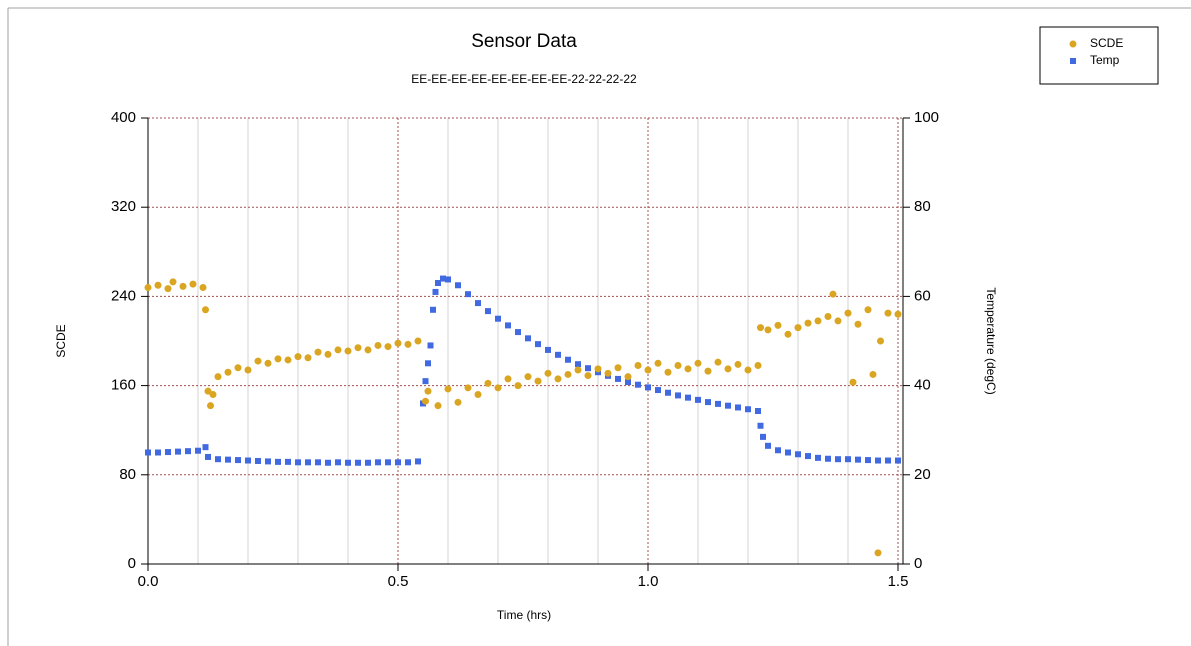  Describe the element at coordinates (123, 385) in the screenshot. I see `y-tick-label: 160` at that location.